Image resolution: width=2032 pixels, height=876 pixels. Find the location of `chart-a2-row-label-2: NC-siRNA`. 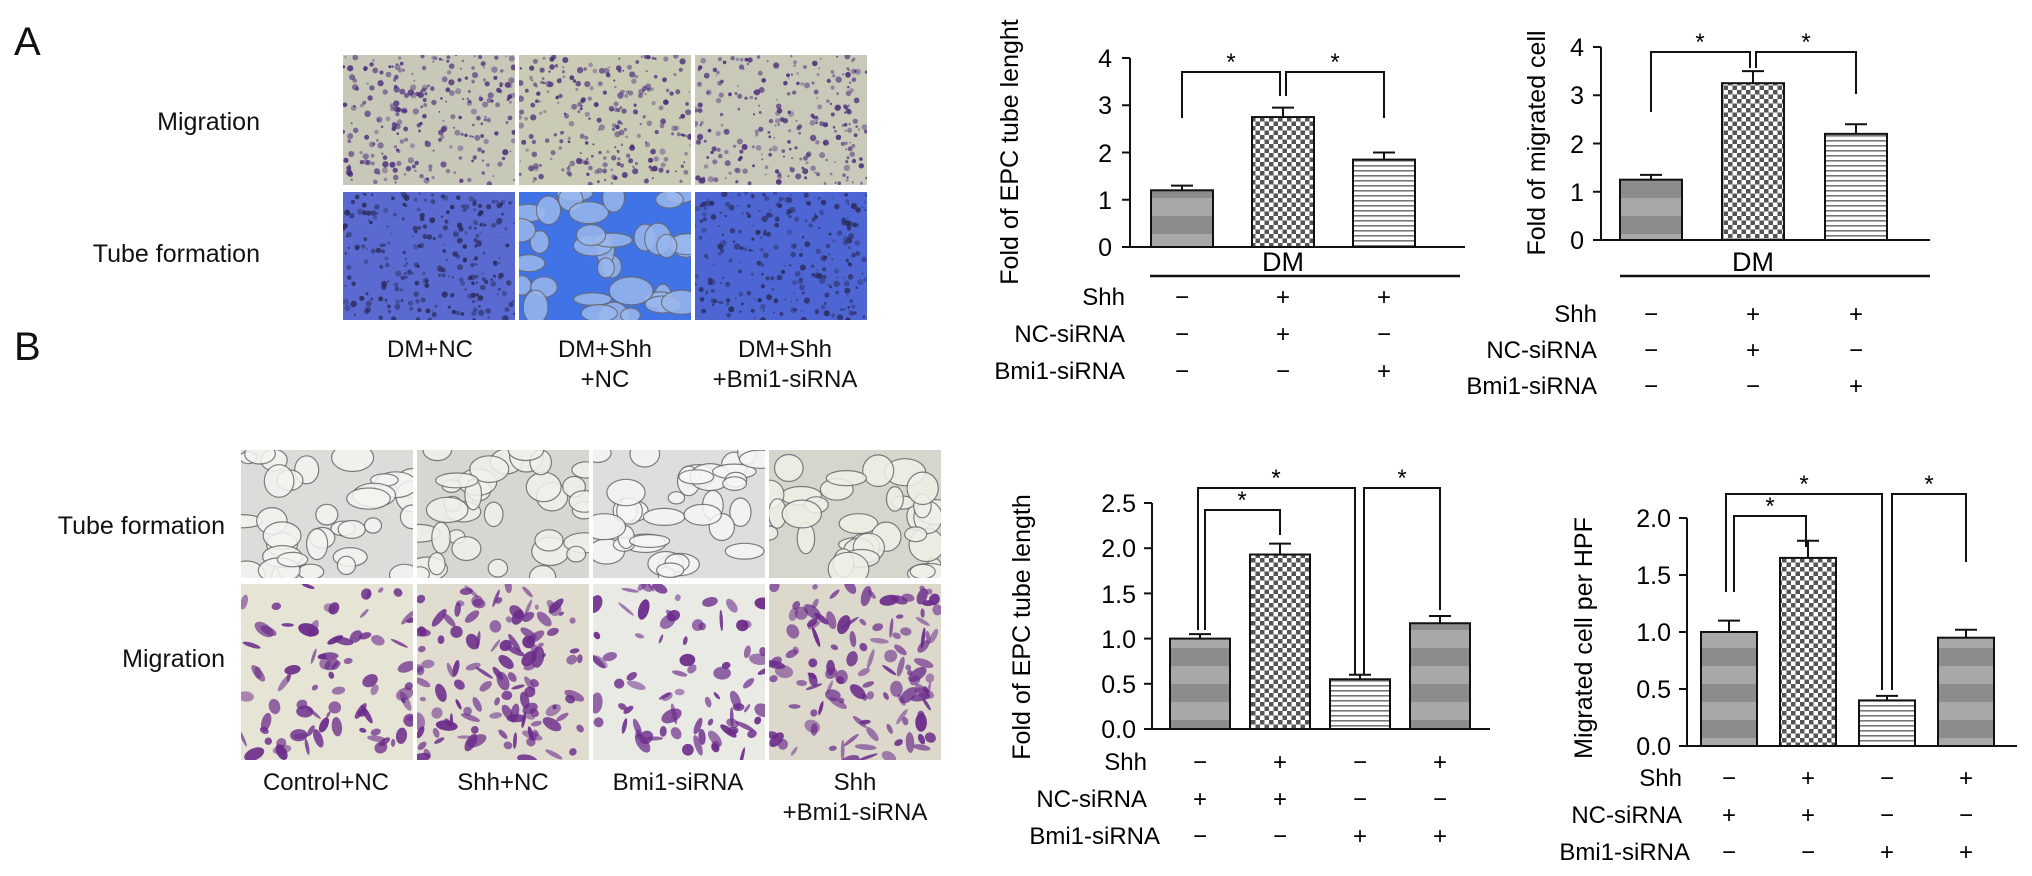

chart-a2-row-label-2: NC-siRNA is located at coordinates (1541, 350).